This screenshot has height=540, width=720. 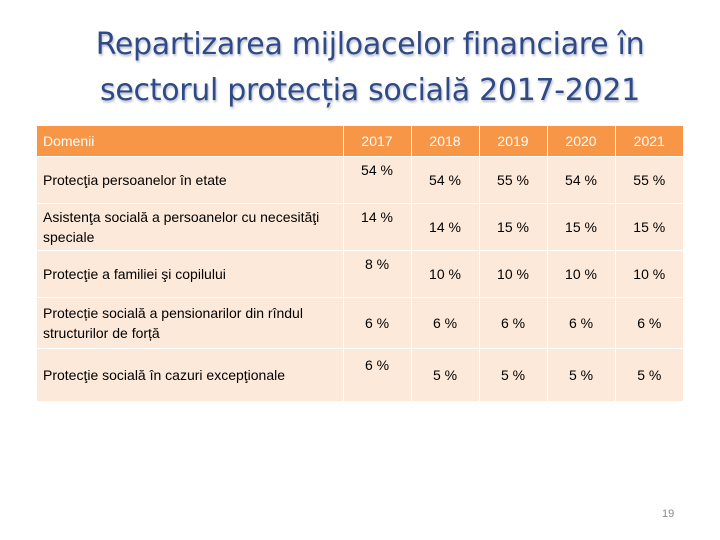 What do you see at coordinates (445, 180) in the screenshot?
I see `cell-2018: 54 %` at bounding box center [445, 180].